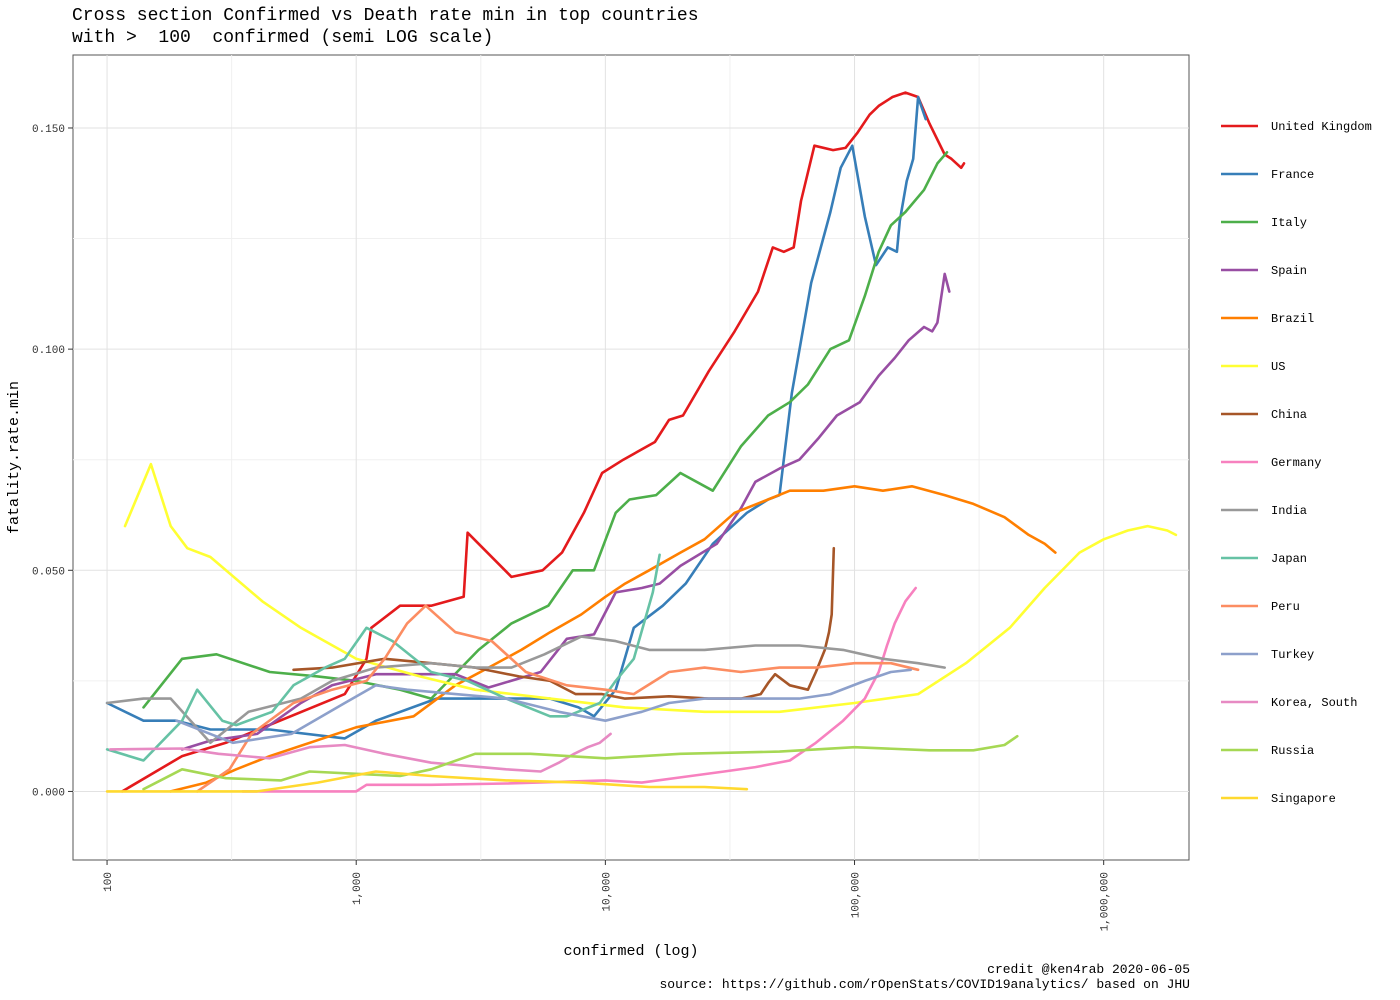 This screenshot has width=1400, height=1000. I want to click on x-tick-label: 100, so click(109, 882).